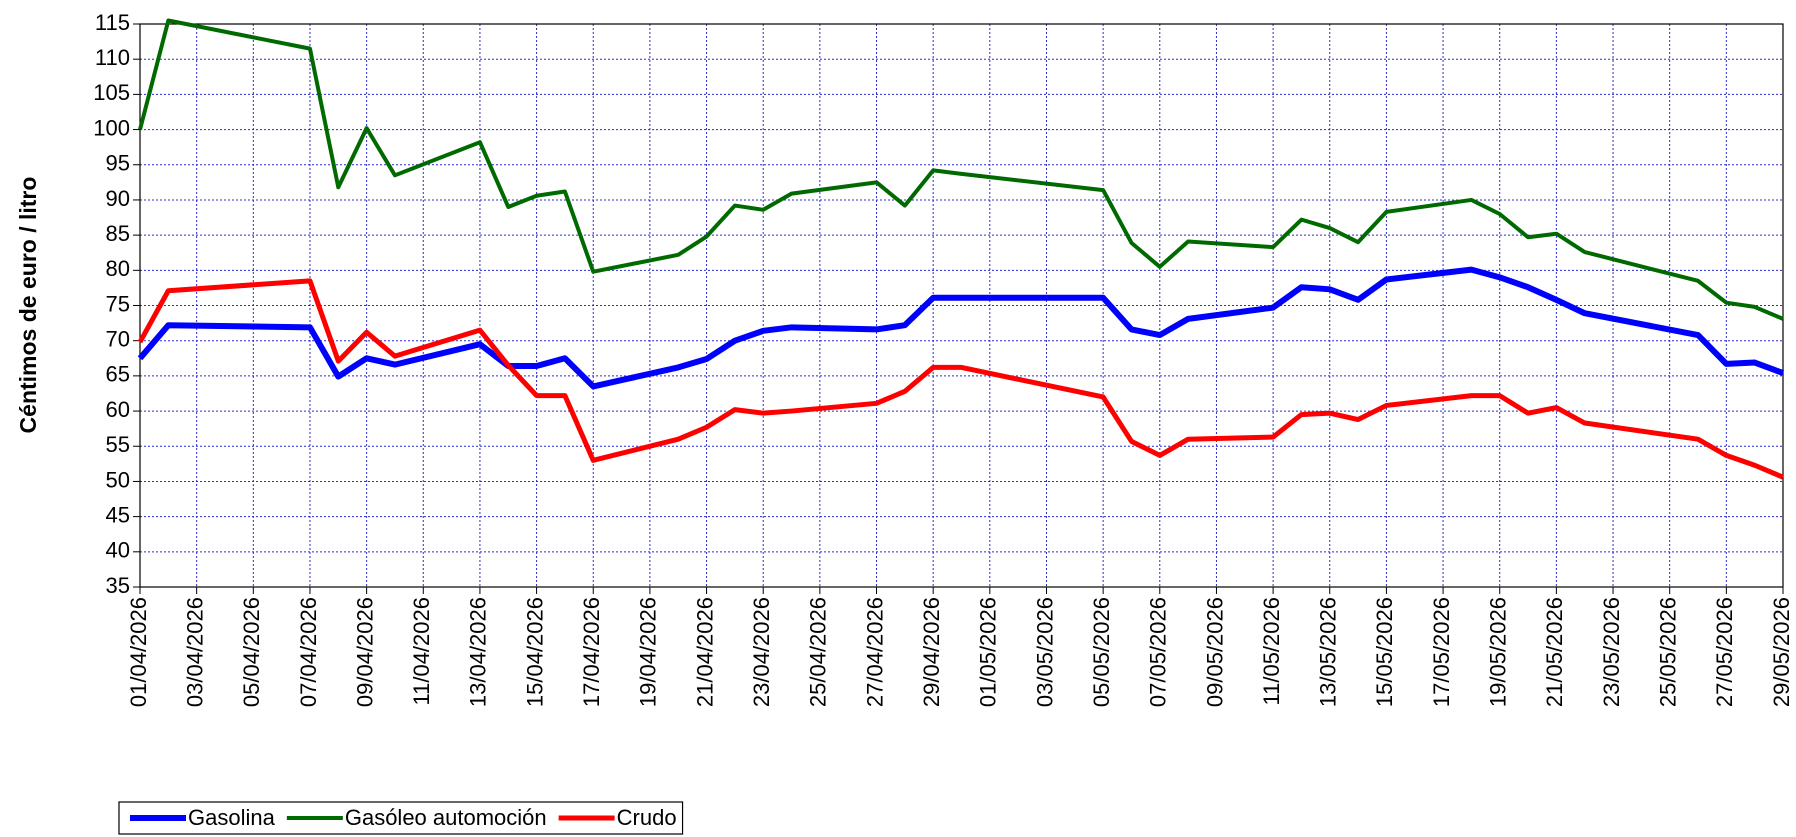  What do you see at coordinates (1724, 652) in the screenshot?
I see `x-tick-label: 27/05/2026` at bounding box center [1724, 652].